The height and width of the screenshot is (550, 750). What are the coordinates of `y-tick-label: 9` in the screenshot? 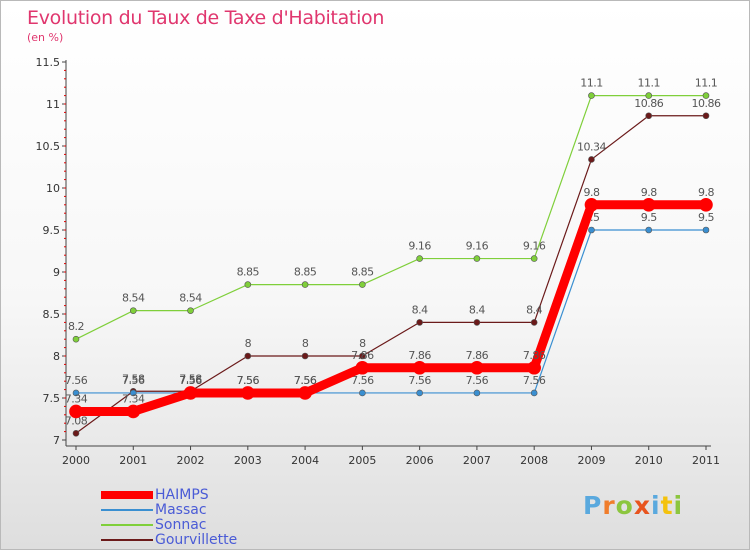 It's located at (56, 272).